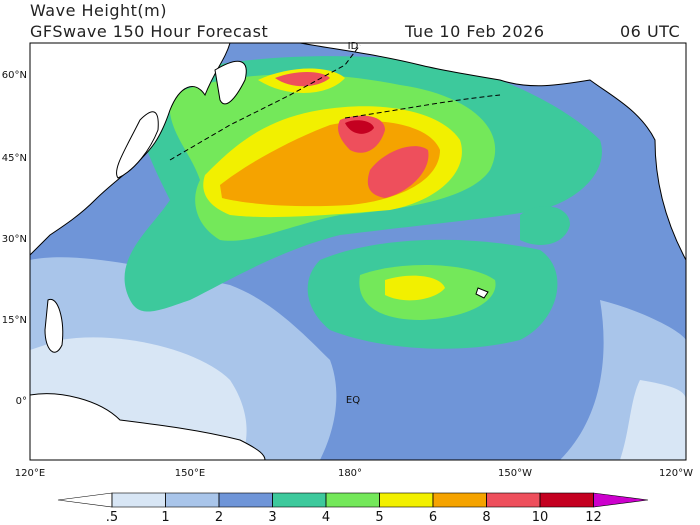 The width and height of the screenshot is (700, 525). Describe the element at coordinates (112, 517) in the screenshot. I see `colorbar-label: .5` at that location.